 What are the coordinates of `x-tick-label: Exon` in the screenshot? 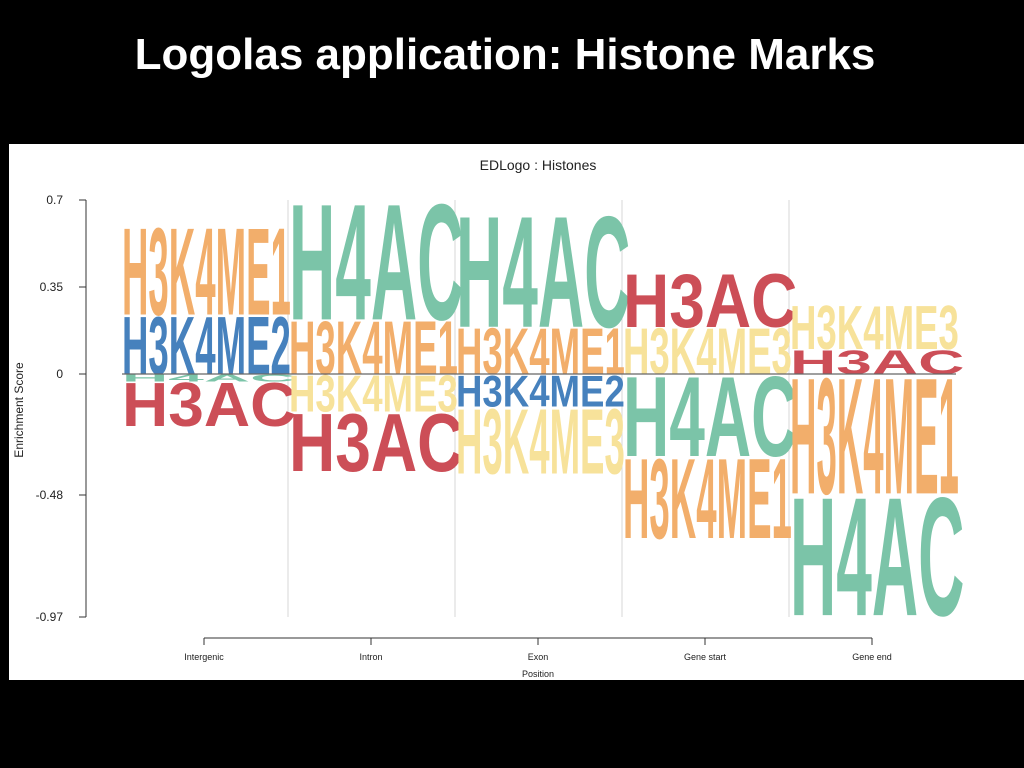 It's located at (538, 657).